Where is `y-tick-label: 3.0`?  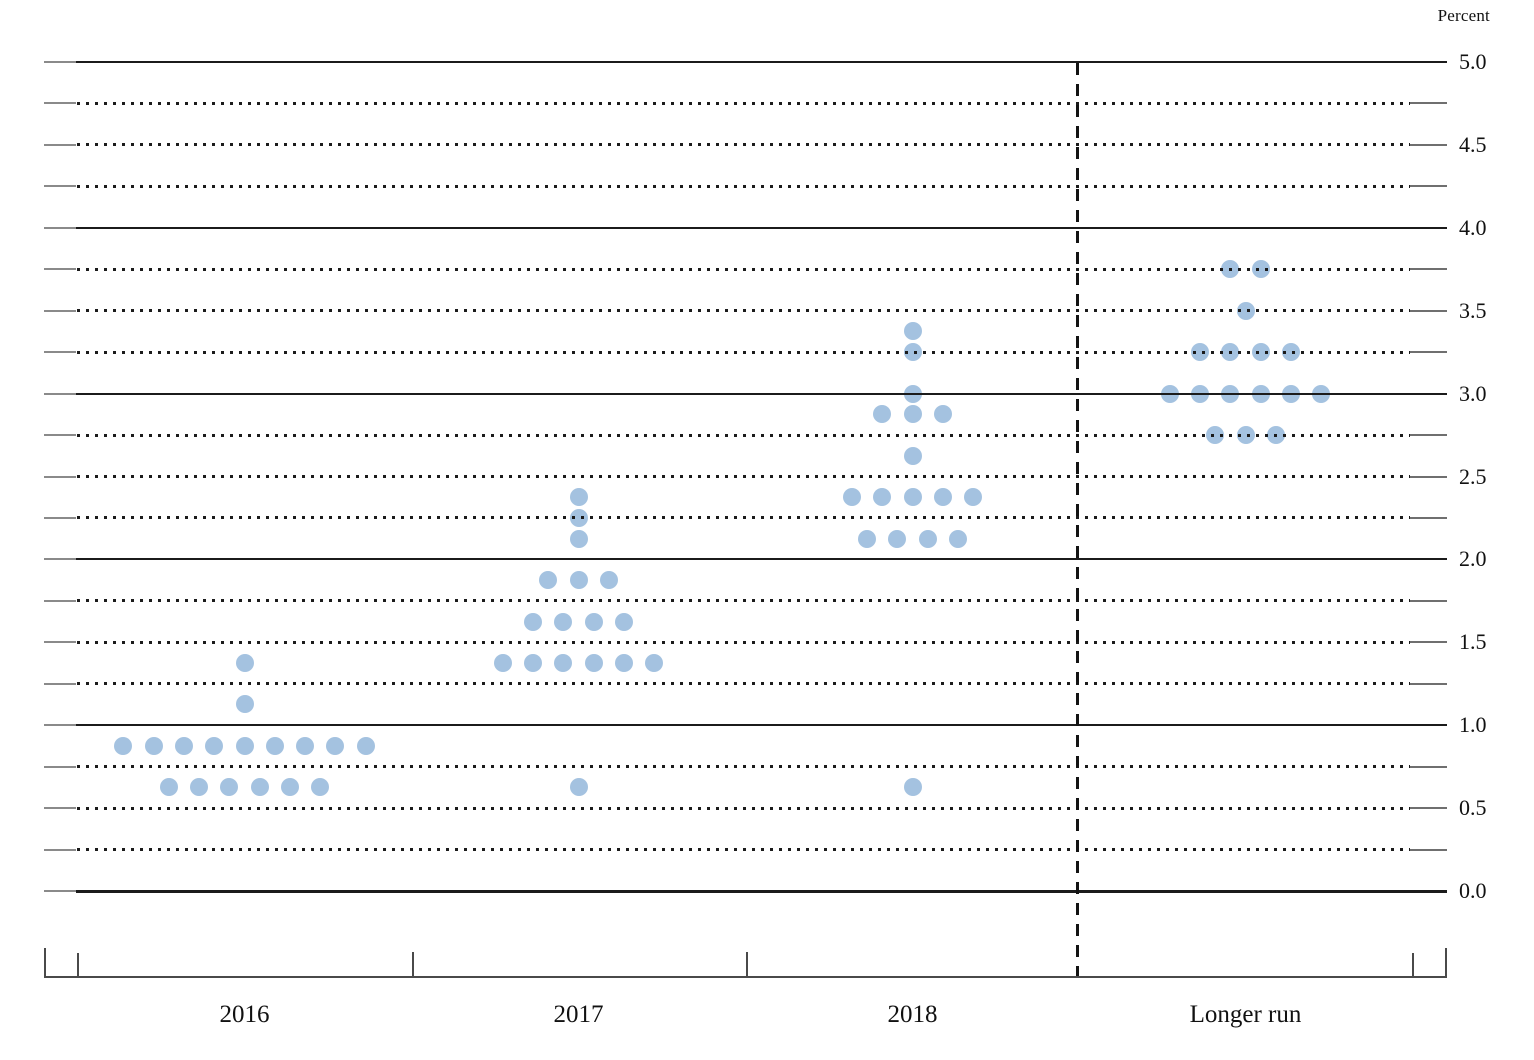 y-tick-label: 3.0 is located at coordinates (1473, 393).